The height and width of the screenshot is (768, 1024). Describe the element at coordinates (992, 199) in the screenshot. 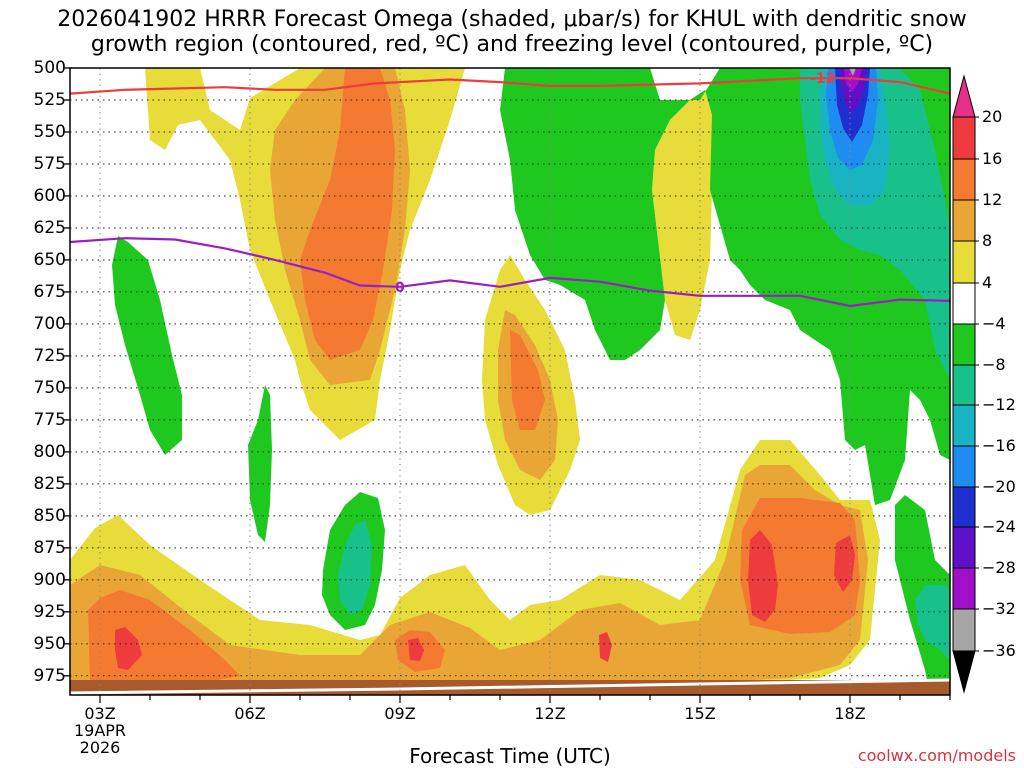

I see `colorbar-tick-label: 12` at that location.